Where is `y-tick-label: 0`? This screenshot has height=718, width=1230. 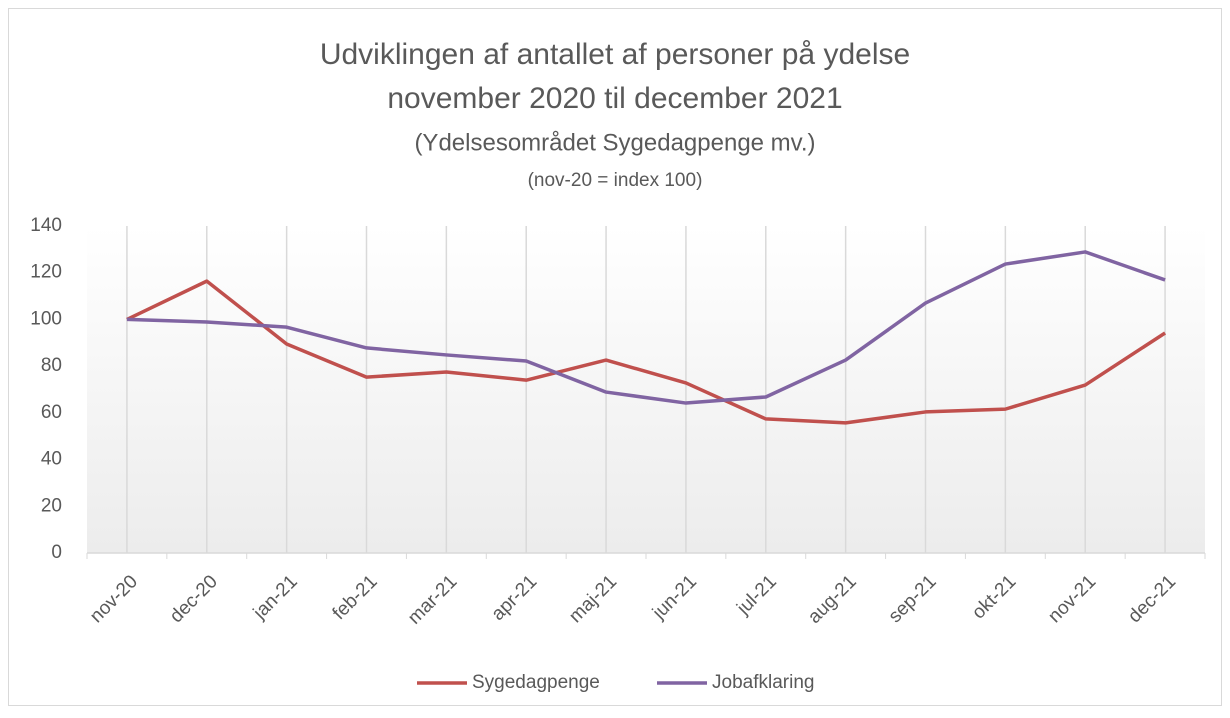
y-tick-label: 0 is located at coordinates (56, 552).